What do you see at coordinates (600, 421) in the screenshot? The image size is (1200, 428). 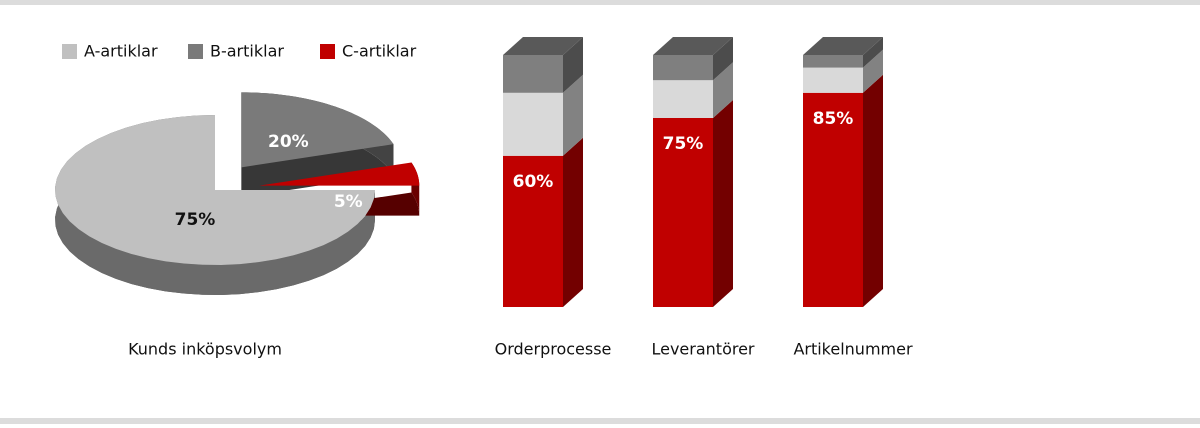 I see `bottom-border` at bounding box center [600, 421].